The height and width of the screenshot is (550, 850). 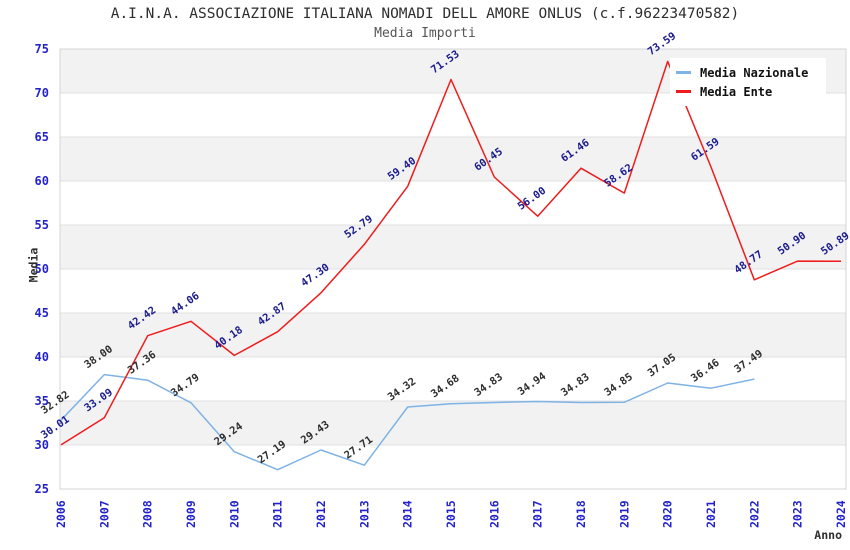 What do you see at coordinates (278, 514) in the screenshot?
I see `x-tick-label: 2011` at bounding box center [278, 514].